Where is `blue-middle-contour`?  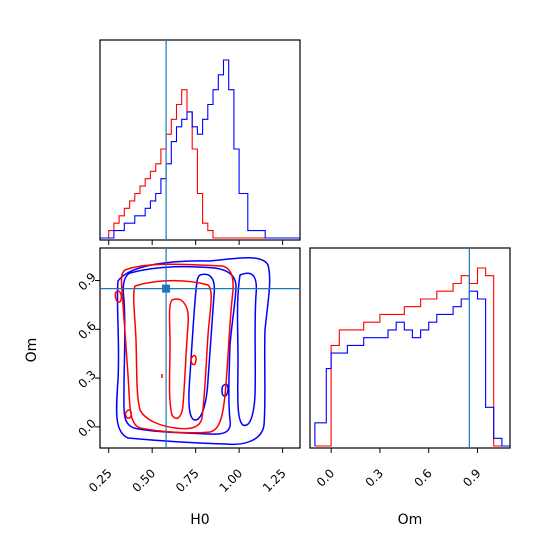
blue-middle-contour is located at coordinates (179, 350).